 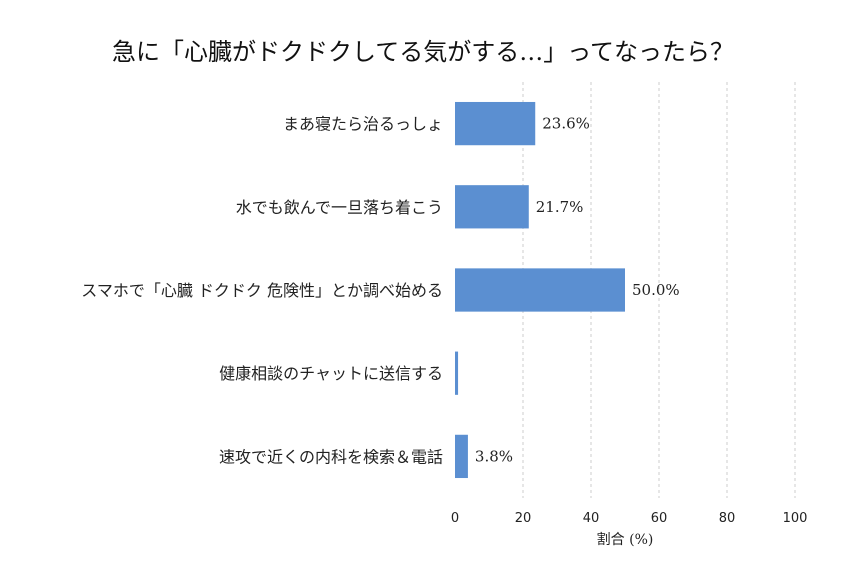 What do you see at coordinates (629, 518) in the screenshot?
I see `x-tick-labels: 0 20 40 60 80 100` at bounding box center [629, 518].